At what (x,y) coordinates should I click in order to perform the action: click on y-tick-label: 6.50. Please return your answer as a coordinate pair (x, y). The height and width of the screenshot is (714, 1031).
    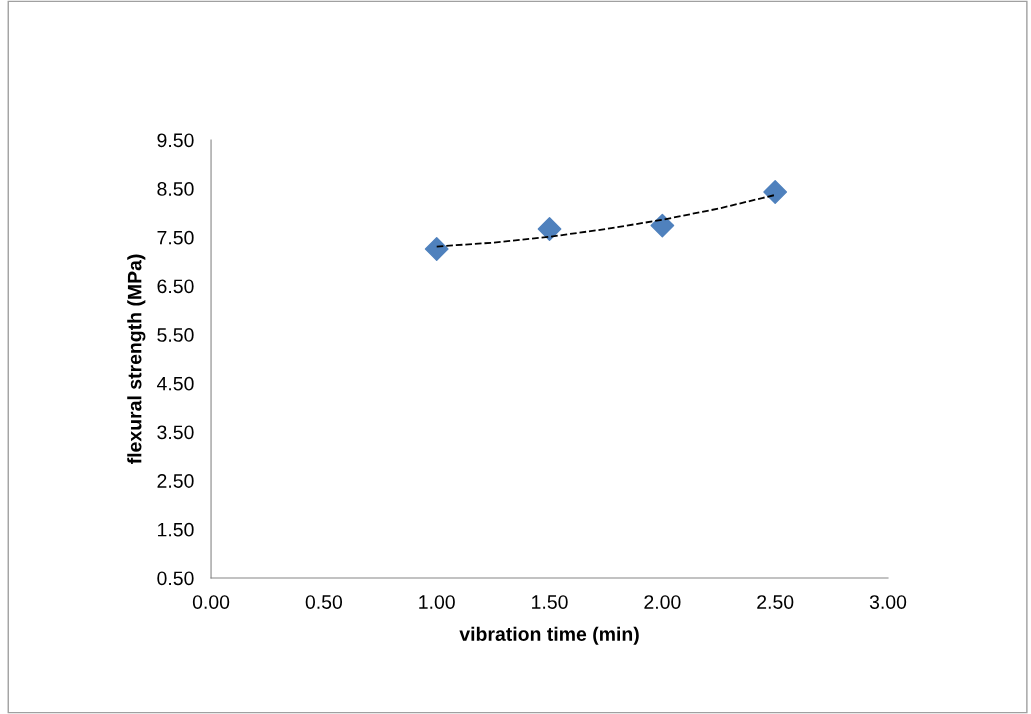
    Looking at the image, I should click on (175, 286).